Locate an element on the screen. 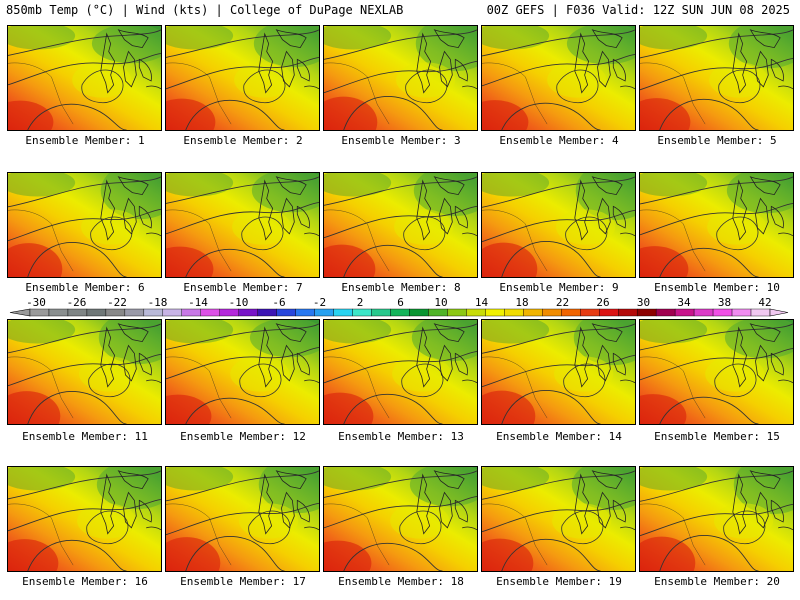 The image size is (800, 600). colorbar-tick-label: 42 is located at coordinates (764, 302).